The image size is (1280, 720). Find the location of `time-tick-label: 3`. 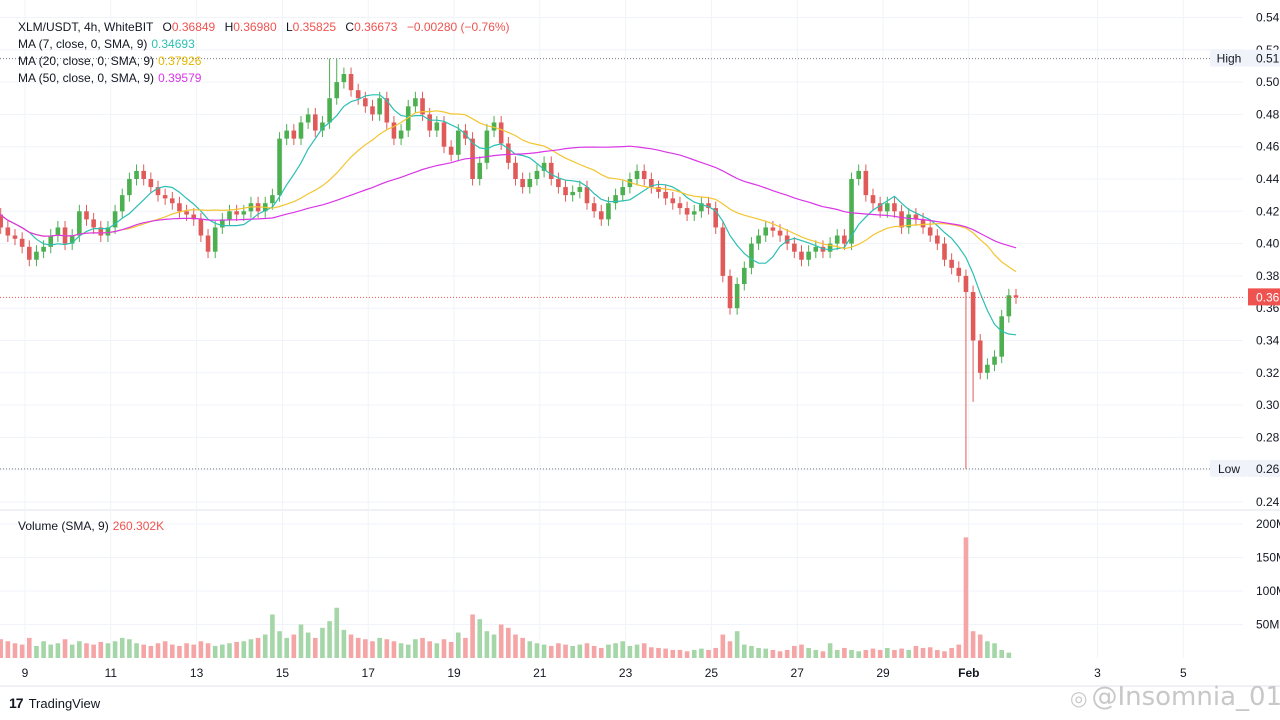

time-tick-label: 3 is located at coordinates (1097, 673).